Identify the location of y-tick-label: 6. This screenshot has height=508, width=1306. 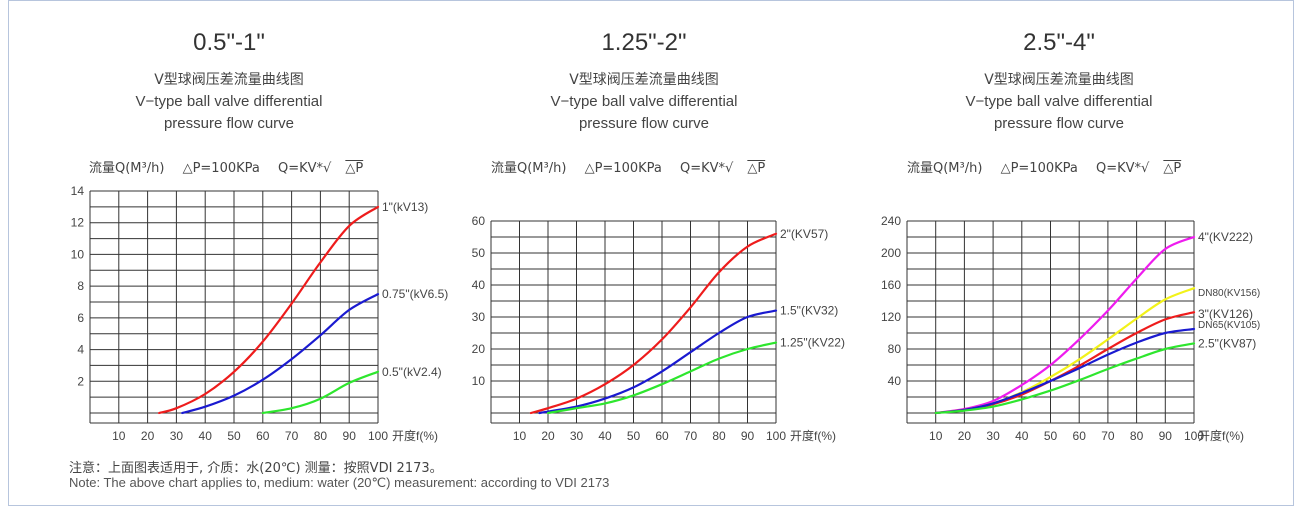
(80, 318).